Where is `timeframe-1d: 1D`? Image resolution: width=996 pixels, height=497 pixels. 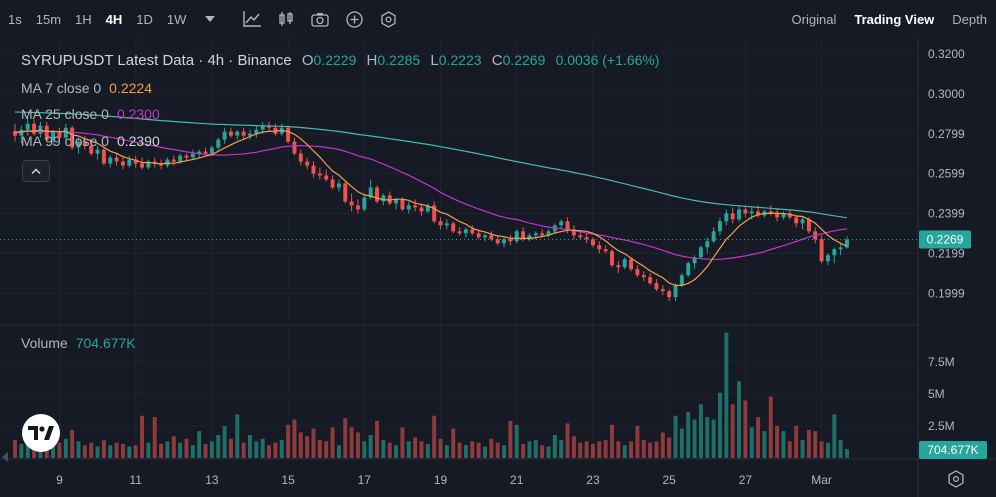
timeframe-1d: 1D is located at coordinates (144, 19).